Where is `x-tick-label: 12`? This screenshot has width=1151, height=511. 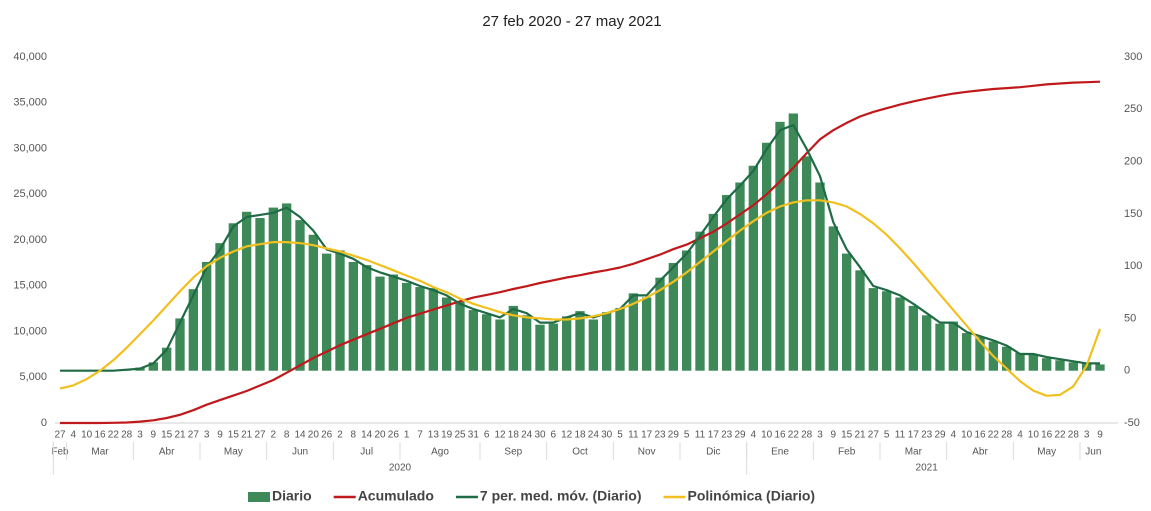
x-tick-label: 12 is located at coordinates (500, 435).